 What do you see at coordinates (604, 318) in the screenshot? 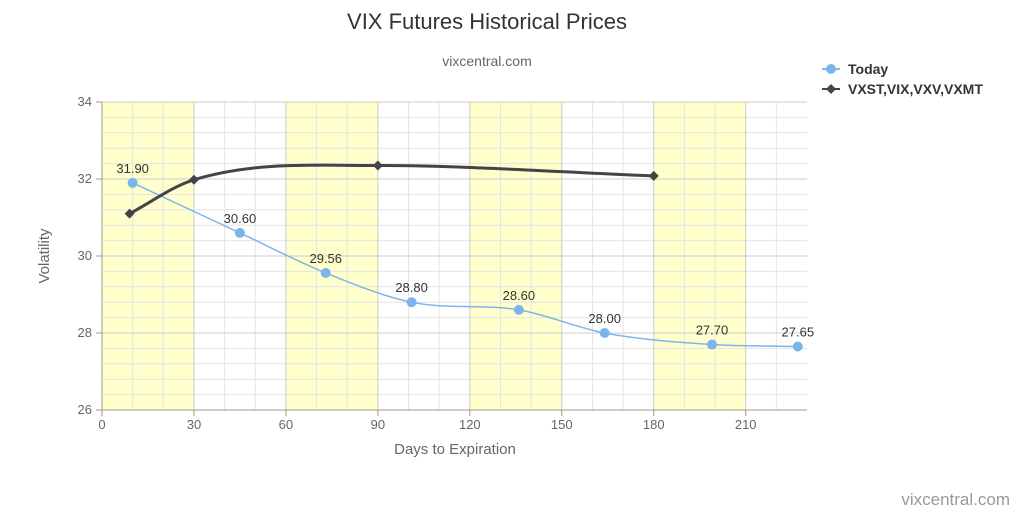
I see `data-label: 28.00` at bounding box center [604, 318].